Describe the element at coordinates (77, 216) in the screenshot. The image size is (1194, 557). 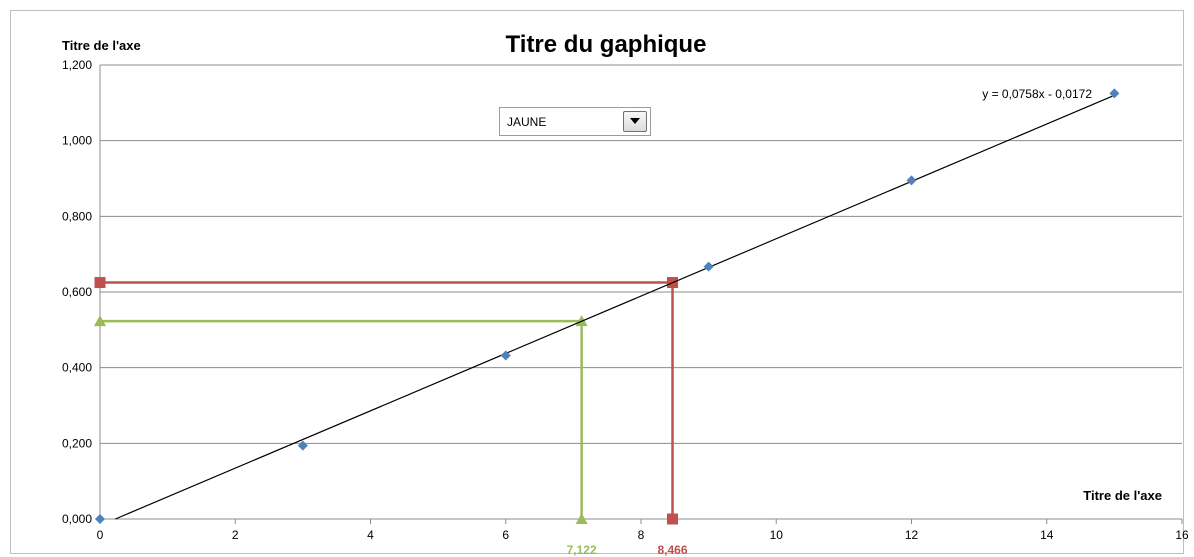
I see `y-tick-label: 0,800` at that location.